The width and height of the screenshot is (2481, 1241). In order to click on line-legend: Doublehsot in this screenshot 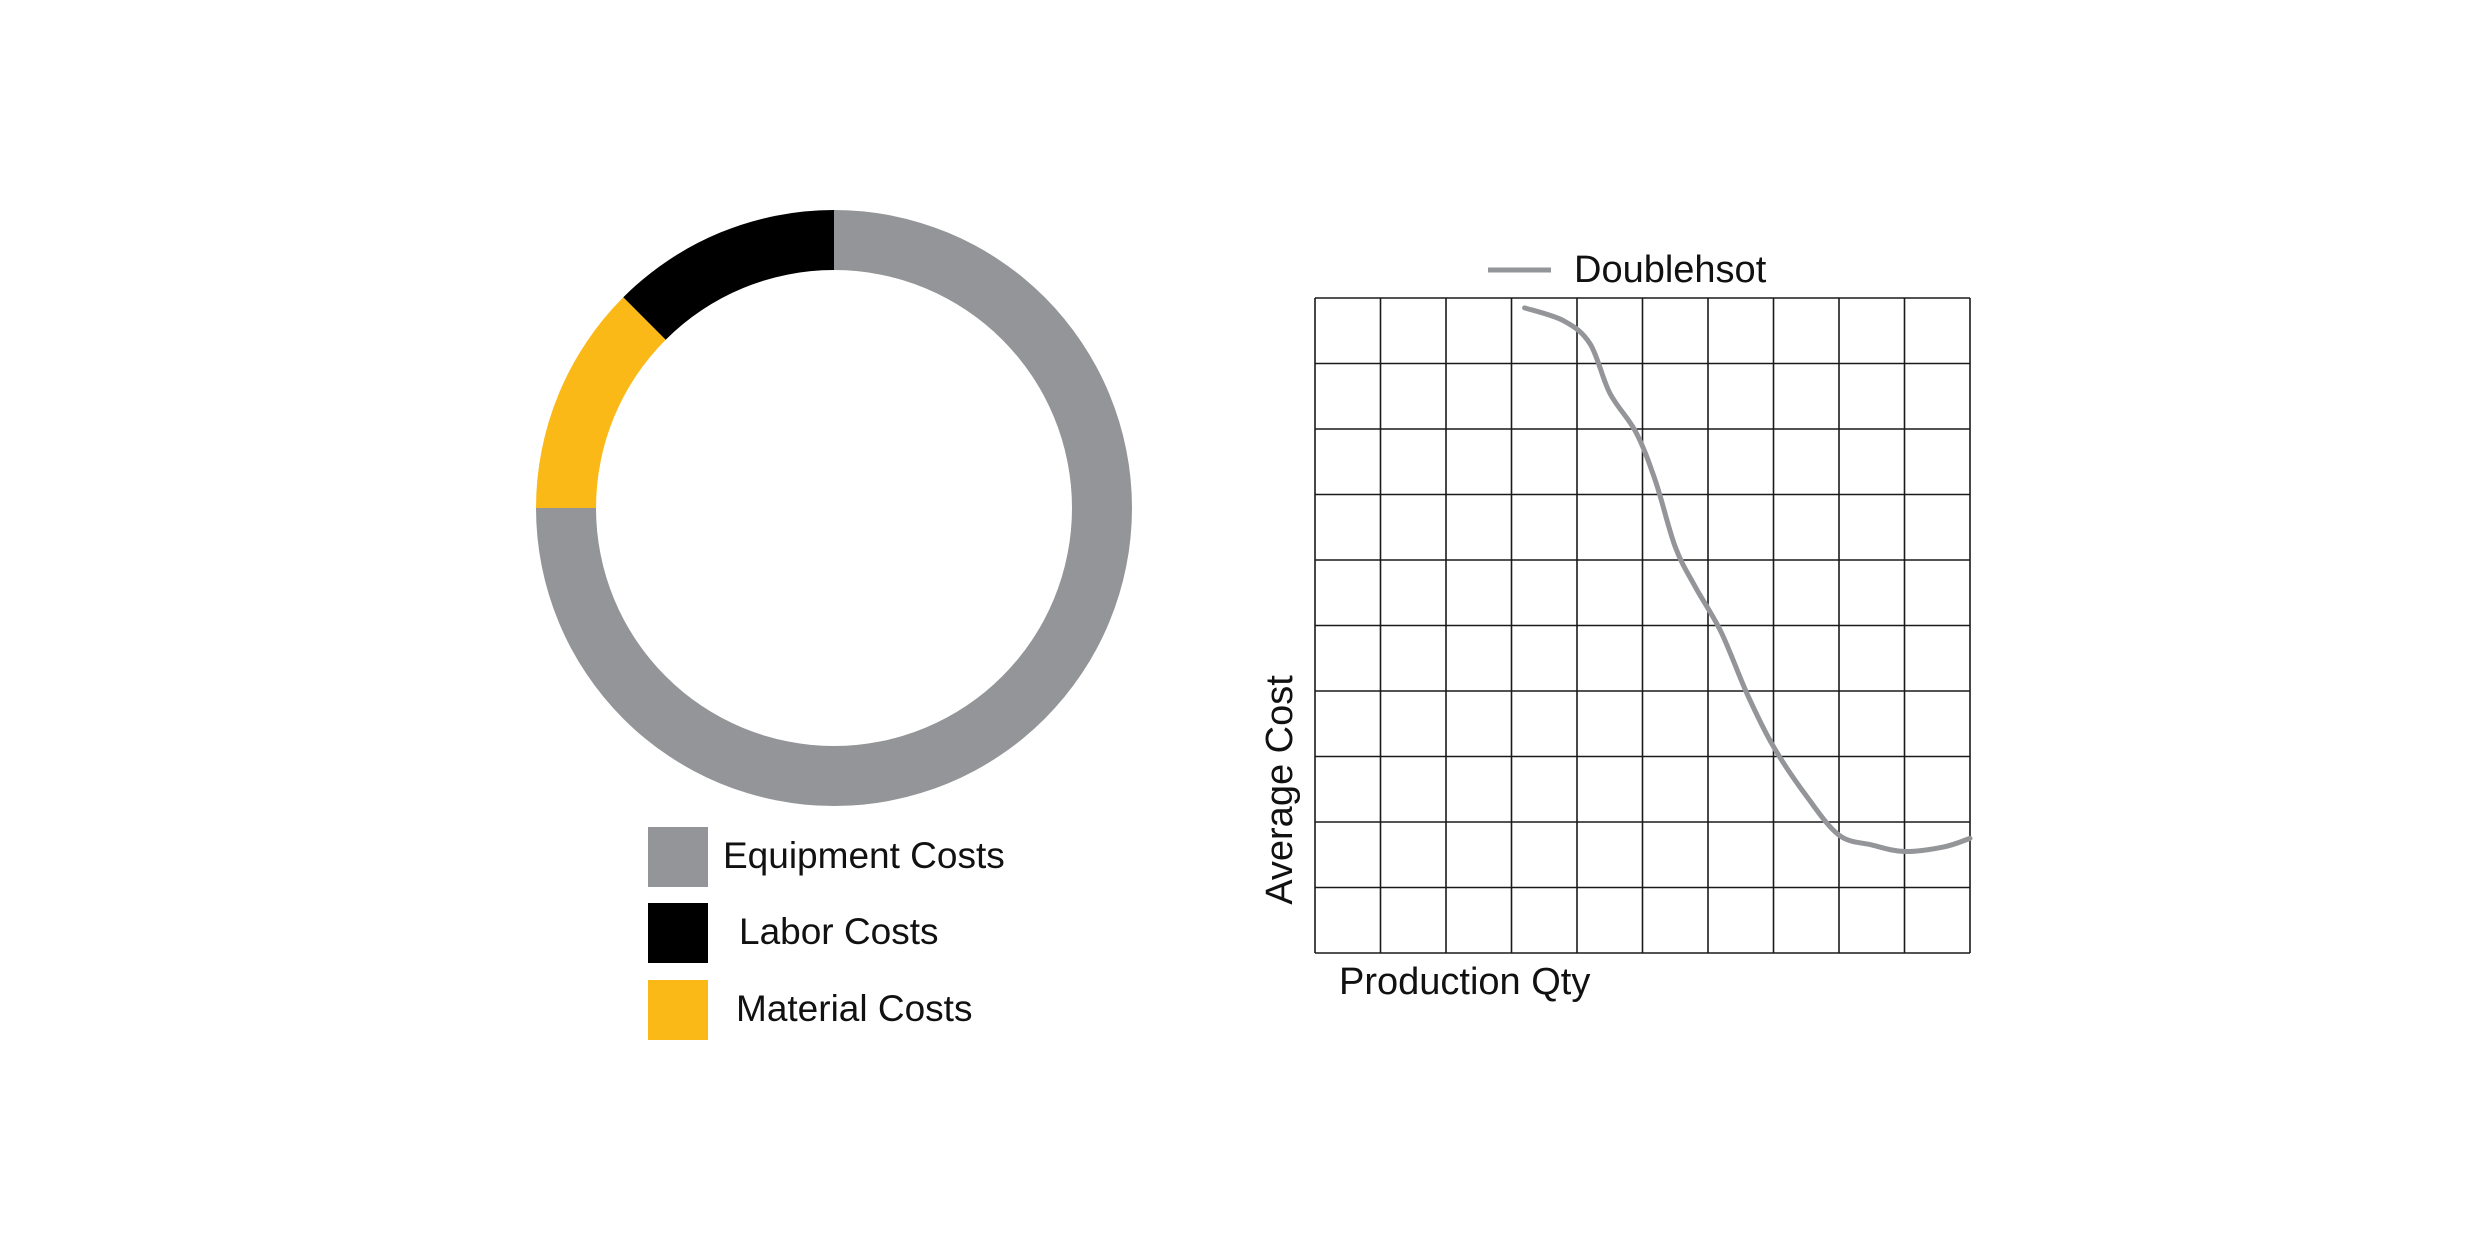, I will do `click(1627, 270)`.